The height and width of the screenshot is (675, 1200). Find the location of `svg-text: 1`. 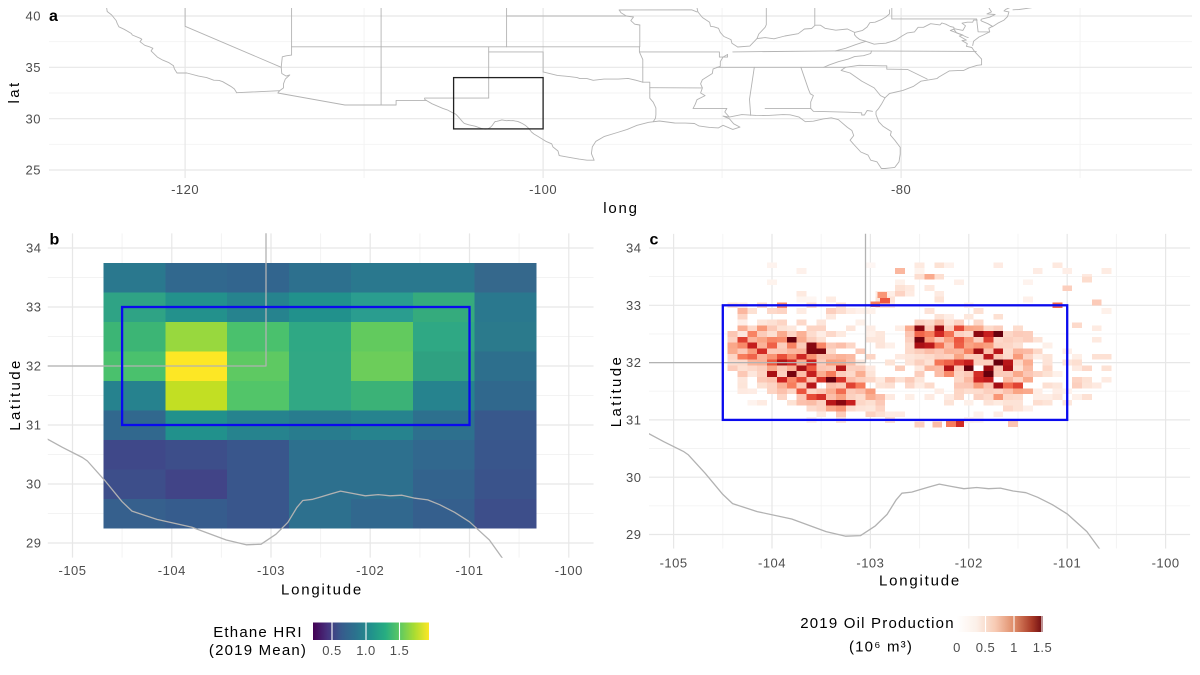

svg-text: 1 is located at coordinates (1014, 647).